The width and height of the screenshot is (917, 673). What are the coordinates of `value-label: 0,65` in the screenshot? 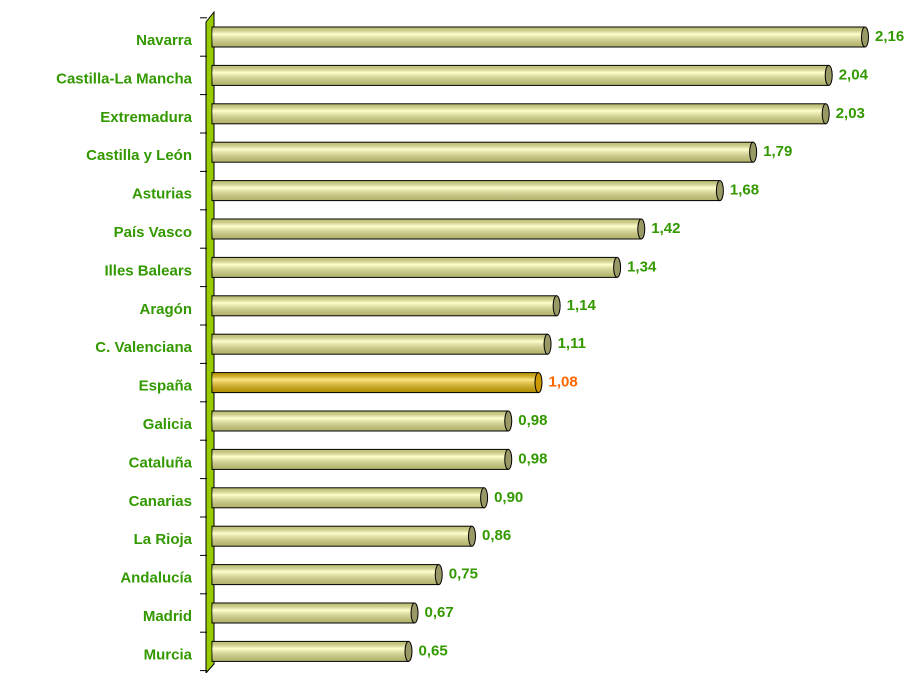 It's located at (433, 650).